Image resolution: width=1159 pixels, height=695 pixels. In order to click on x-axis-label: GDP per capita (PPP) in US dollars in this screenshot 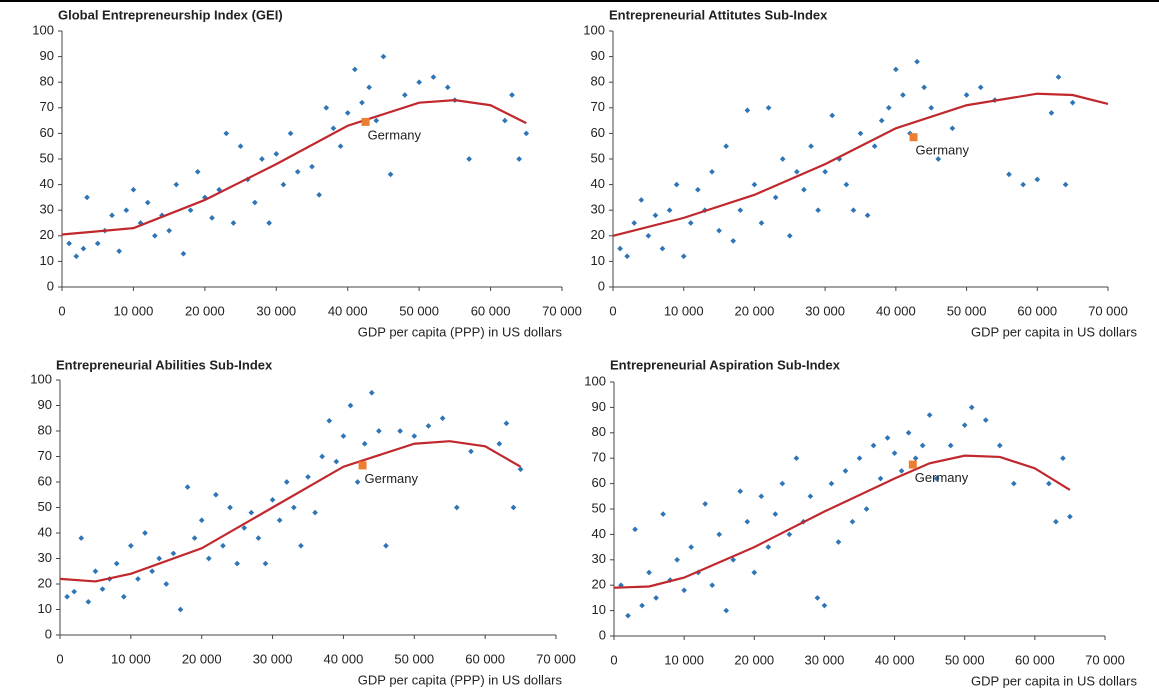, I will do `click(460, 331)`.